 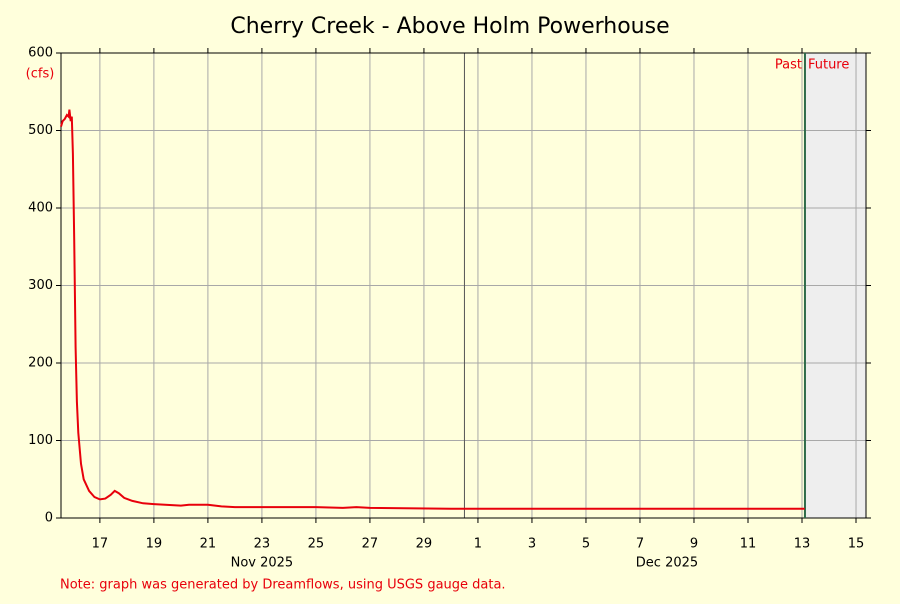 What do you see at coordinates (370, 544) in the screenshot?
I see `x-tick-label: 27` at bounding box center [370, 544].